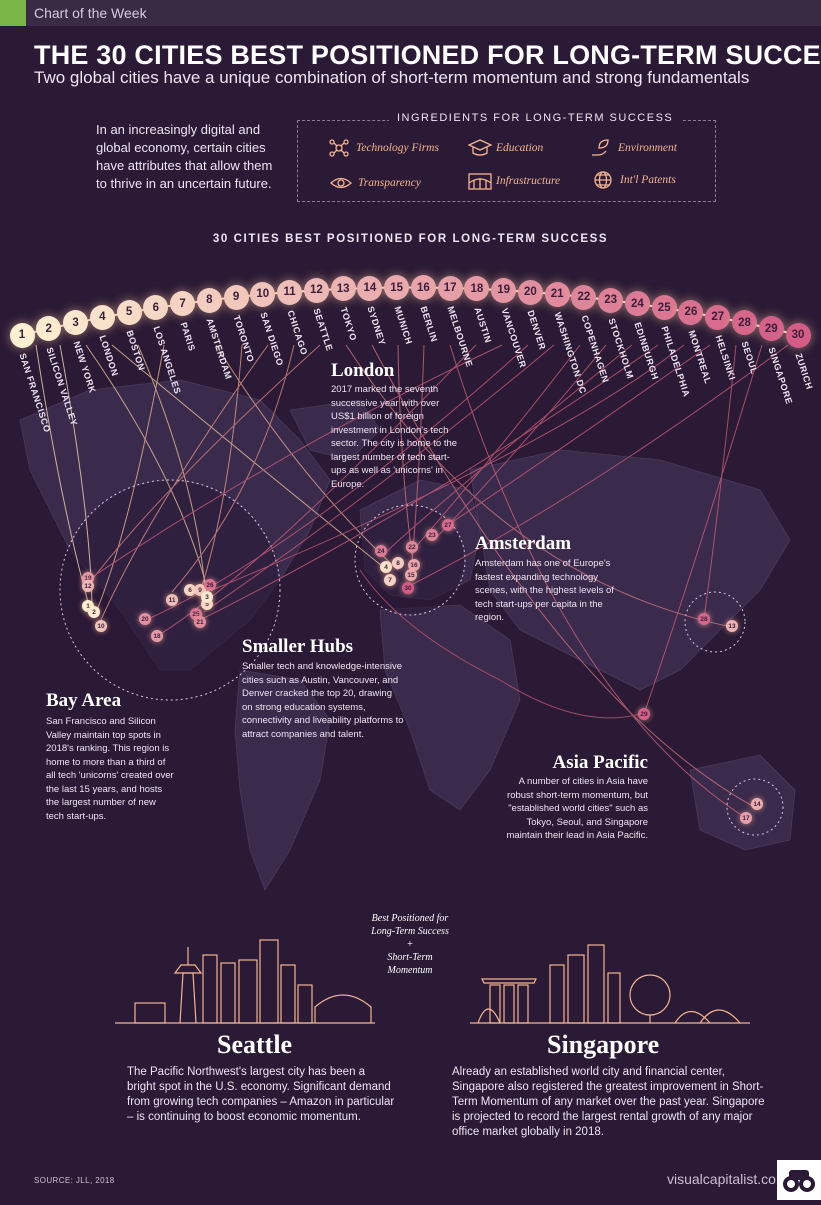 The width and height of the screenshot is (821, 1205). Describe the element at coordinates (504, 290) in the screenshot. I see `rank-badge-19: 19` at that location.